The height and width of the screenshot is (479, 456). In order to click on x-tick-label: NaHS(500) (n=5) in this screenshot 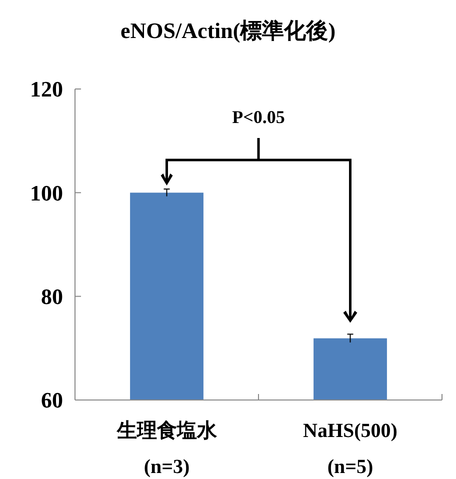, I will do `click(350, 449)`.